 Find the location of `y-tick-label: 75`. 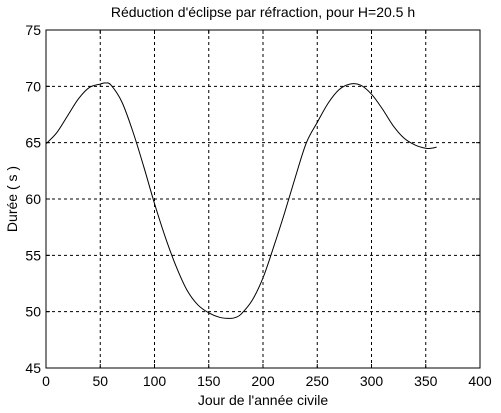

y-tick-label: 75 is located at coordinates (33, 30).